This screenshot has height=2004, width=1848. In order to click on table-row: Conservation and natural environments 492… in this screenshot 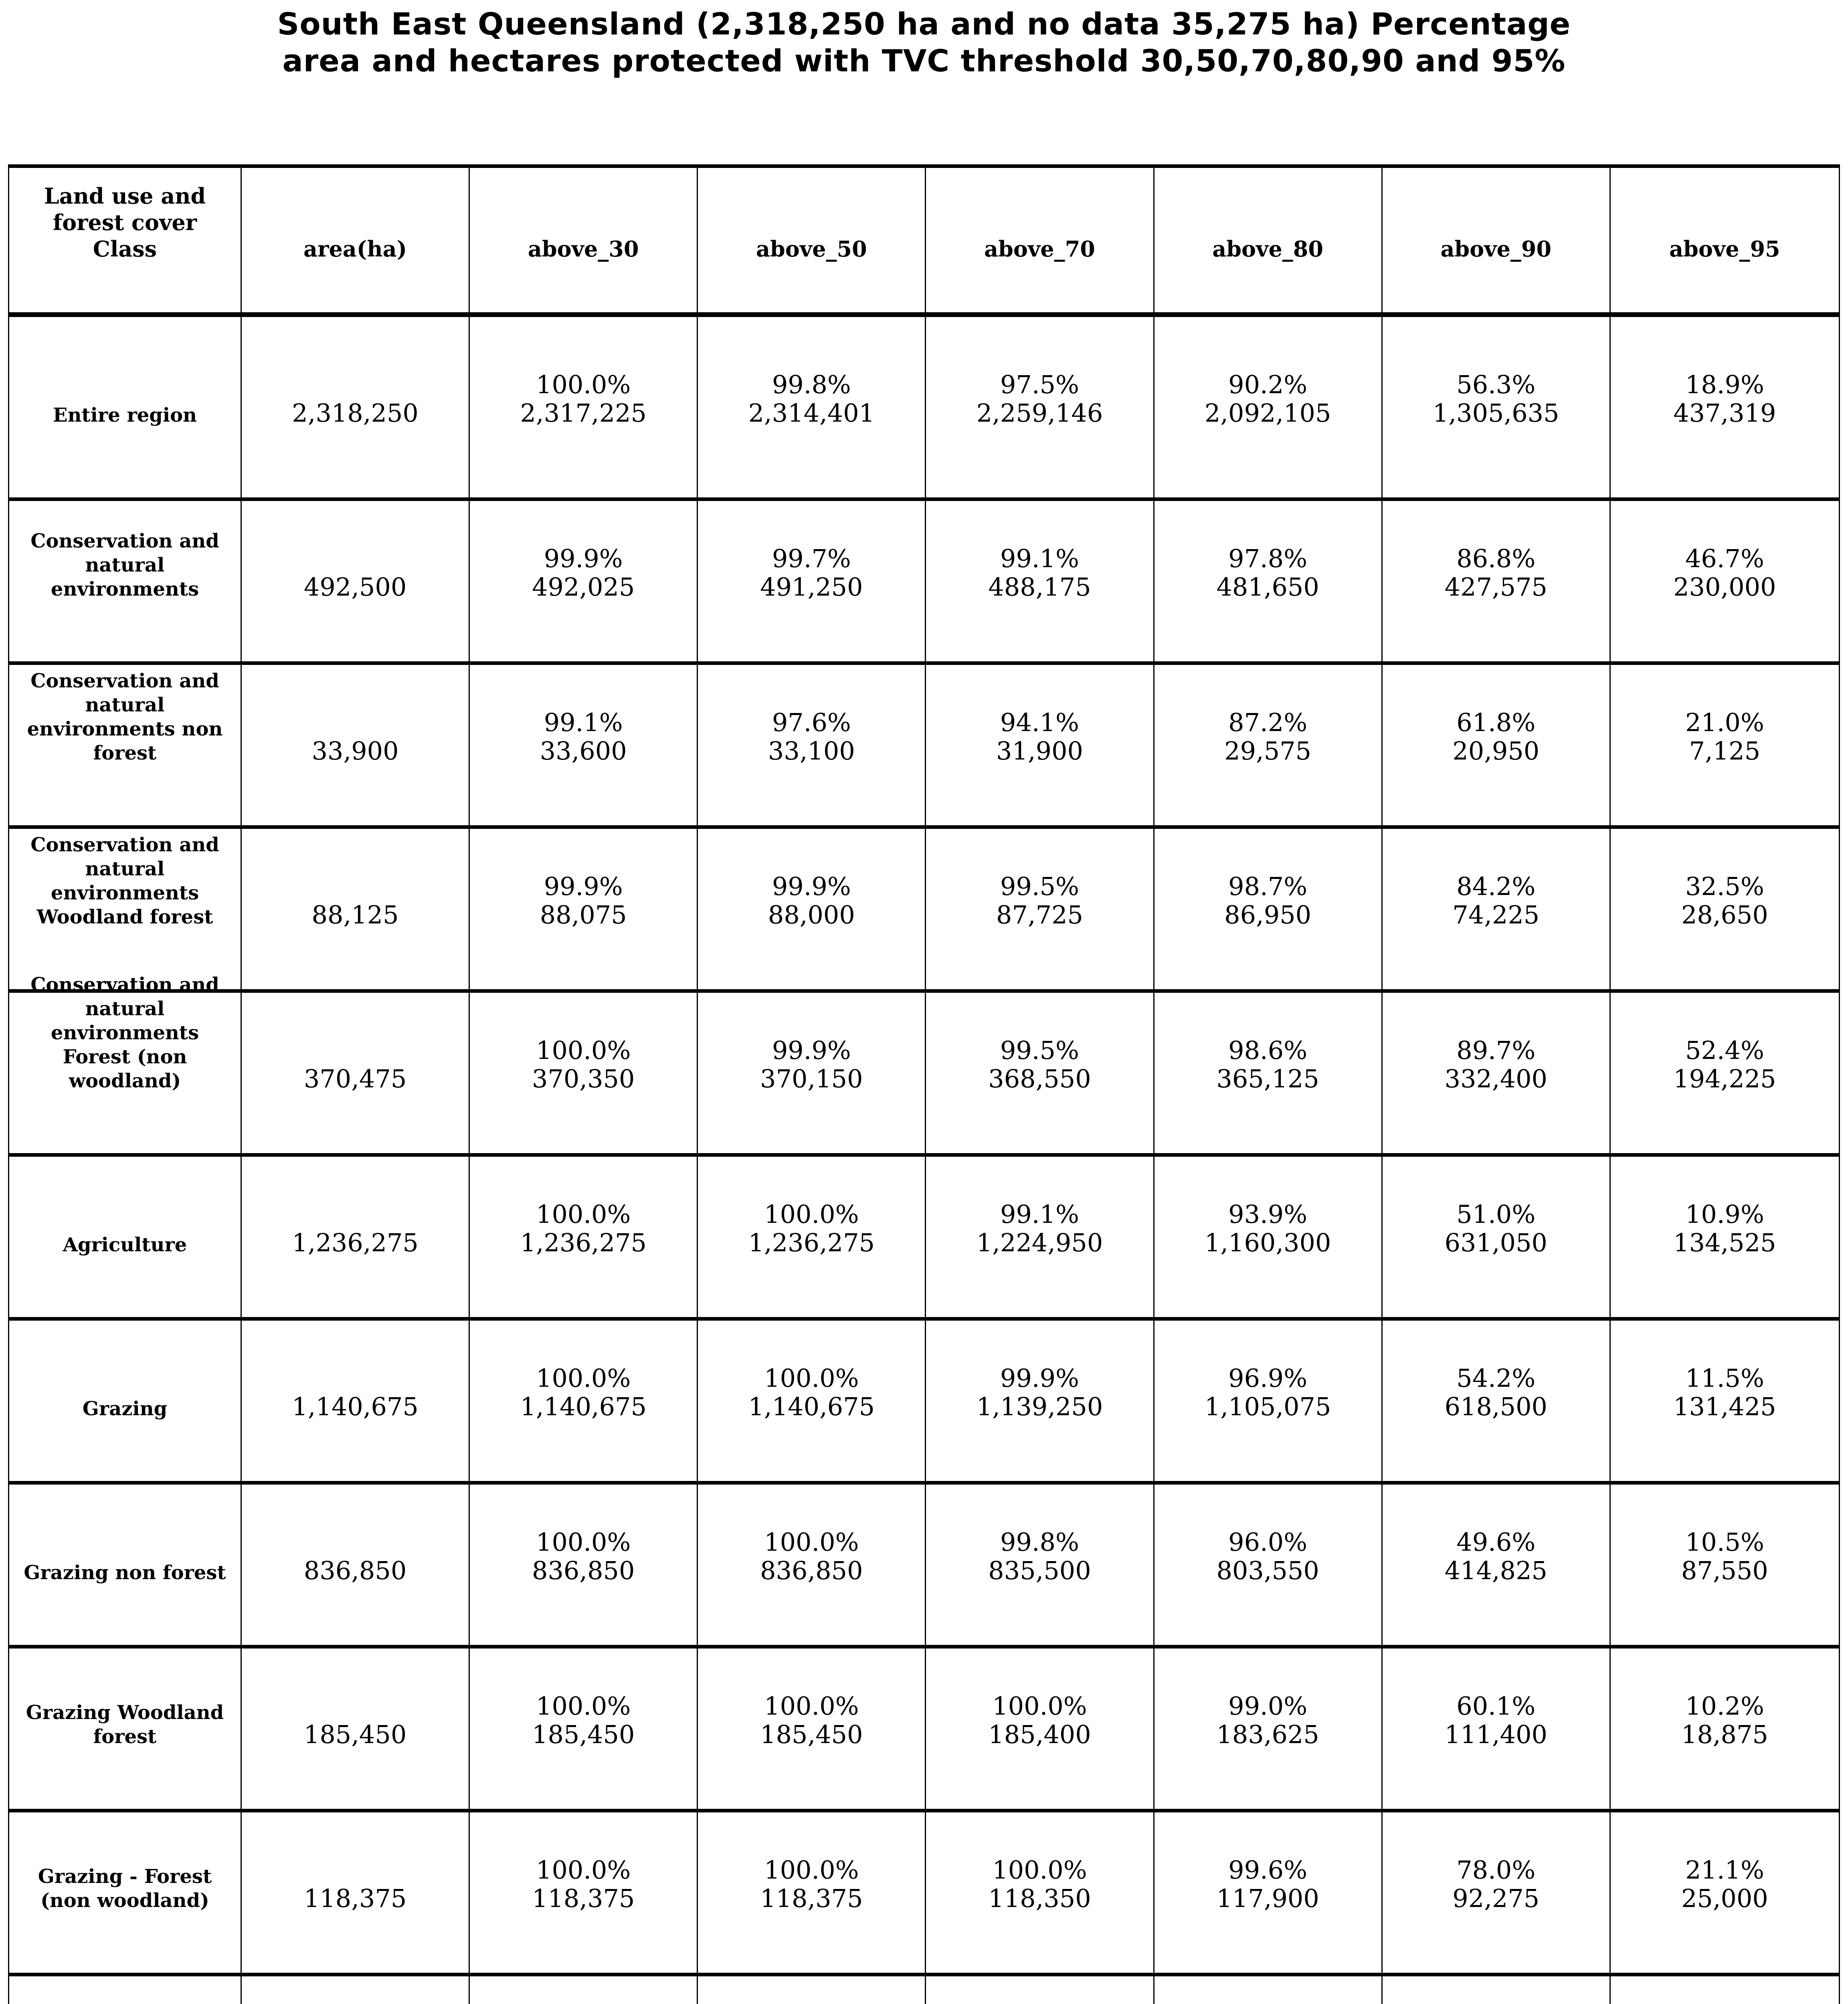, I will do `click(924, 583)`.